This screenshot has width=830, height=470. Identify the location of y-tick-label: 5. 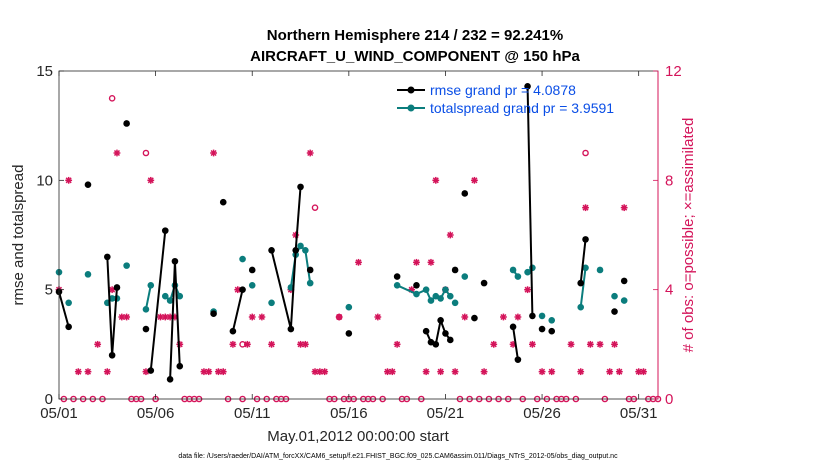
(49, 290).